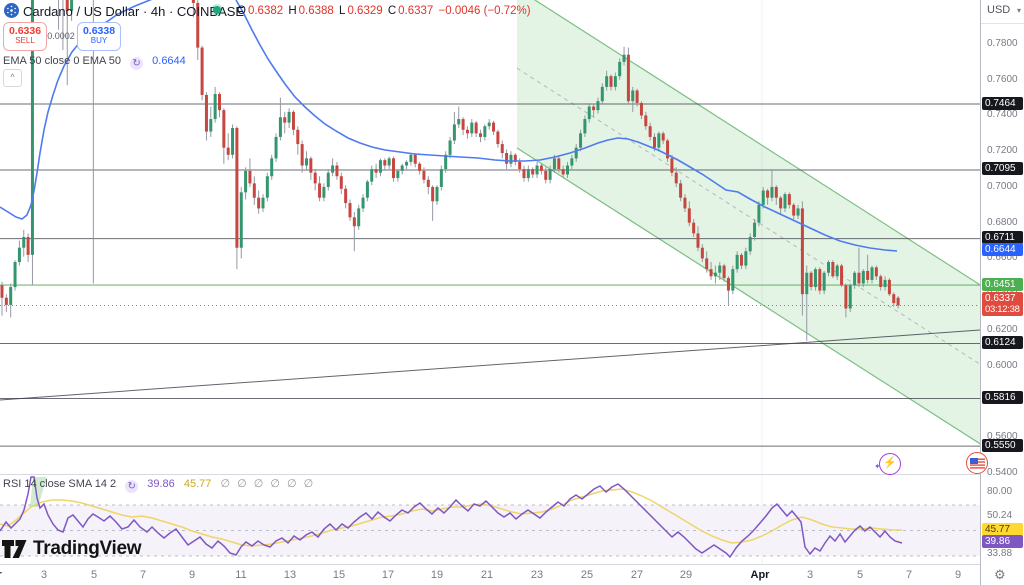 This screenshot has width=1024, height=585. What do you see at coordinates (977, 463) in the screenshot?
I see `us-flag-event-icon` at bounding box center [977, 463].